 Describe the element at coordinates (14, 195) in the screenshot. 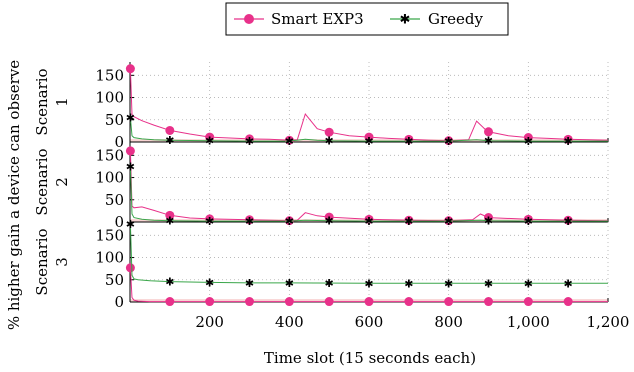

I see `y-axis-label: % higher gain a device can observe` at that location.